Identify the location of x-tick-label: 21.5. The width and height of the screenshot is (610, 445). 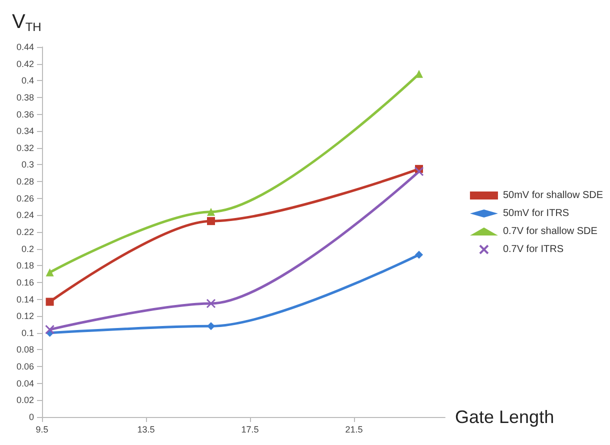
(354, 429).